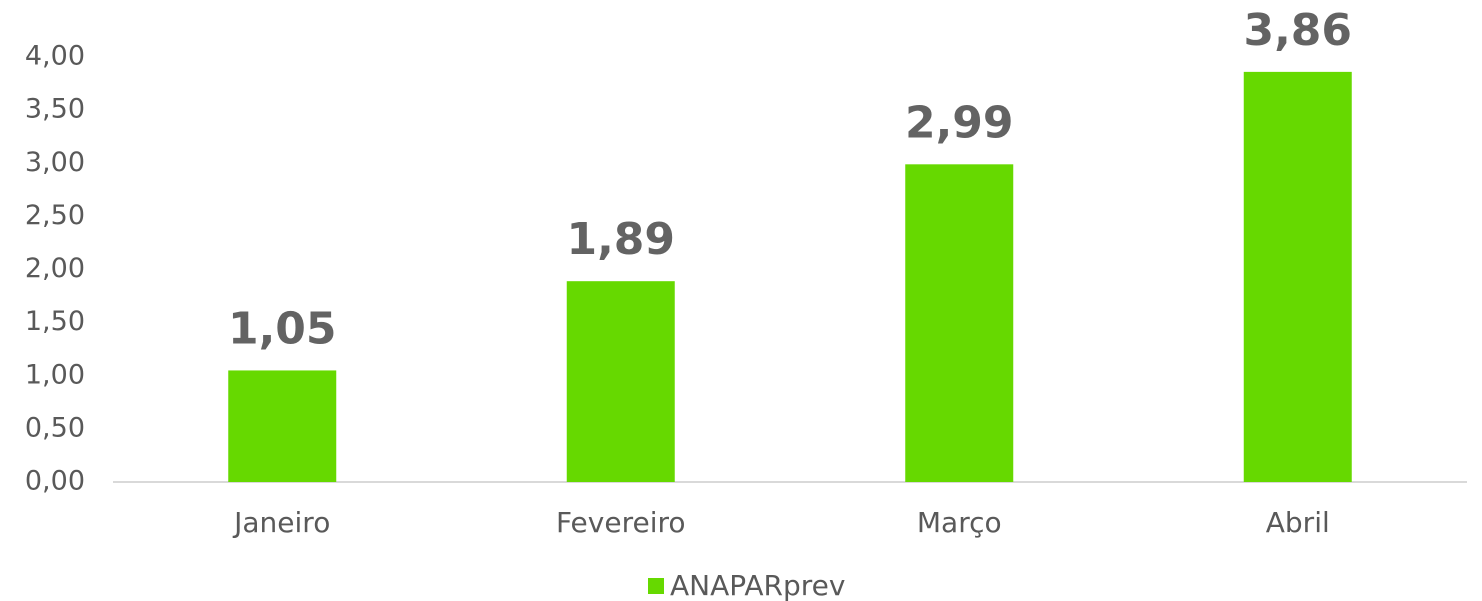 Image resolution: width=1482 pixels, height=601 pixels. Describe the element at coordinates (282, 328) in the screenshot. I see `value-label: 1,05` at that location.